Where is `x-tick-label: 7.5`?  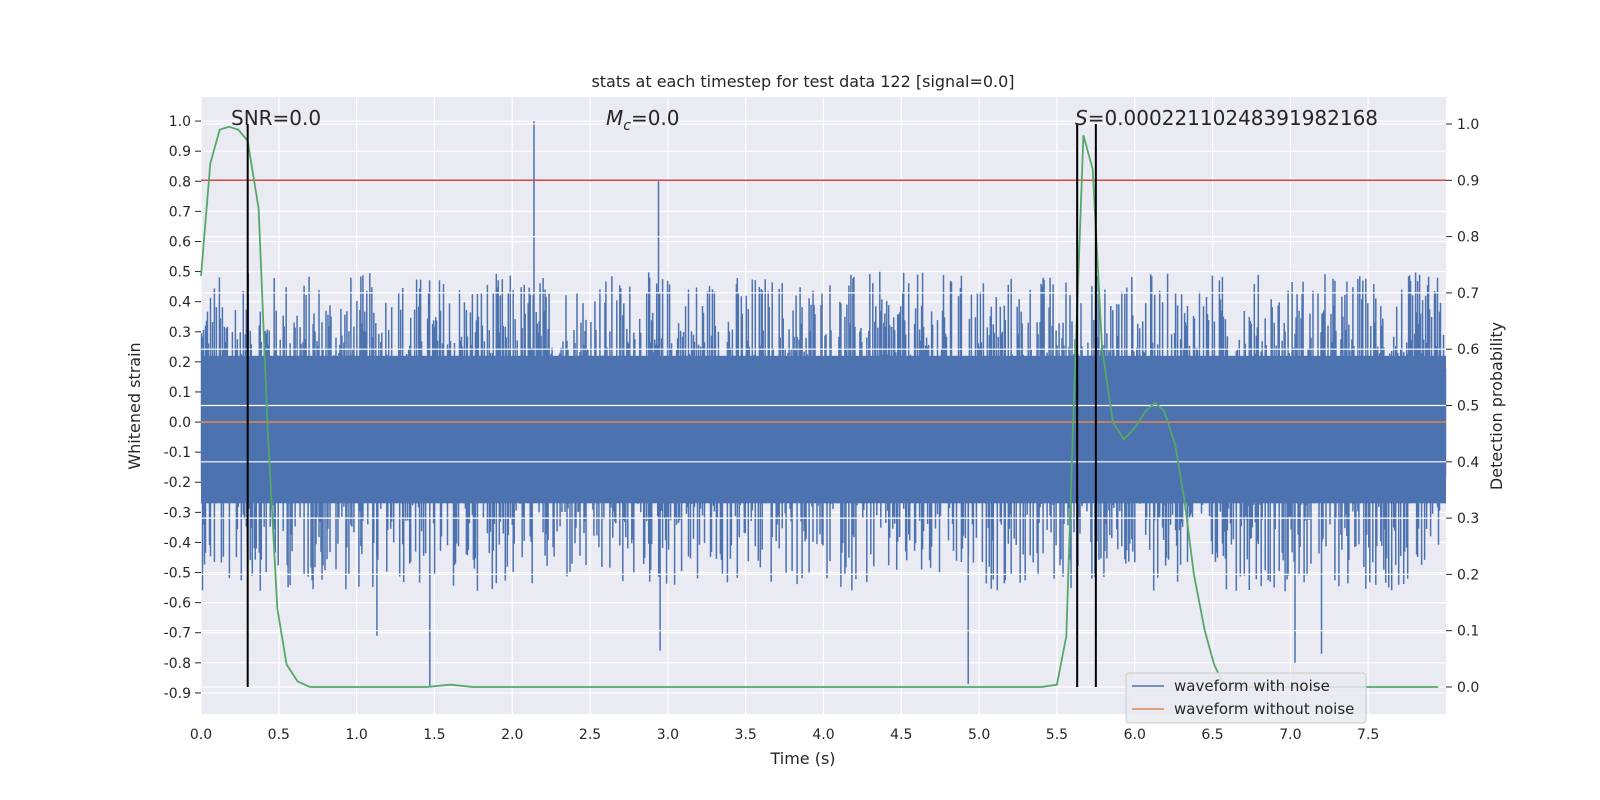 x-tick-label: 7.5 is located at coordinates (1368, 735).